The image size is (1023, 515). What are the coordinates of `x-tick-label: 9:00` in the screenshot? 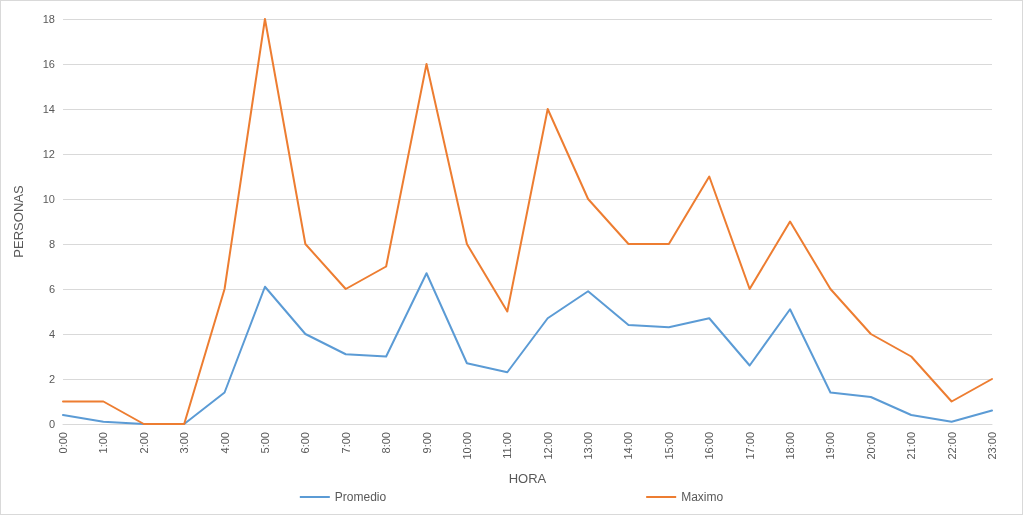 It's located at (426, 443).